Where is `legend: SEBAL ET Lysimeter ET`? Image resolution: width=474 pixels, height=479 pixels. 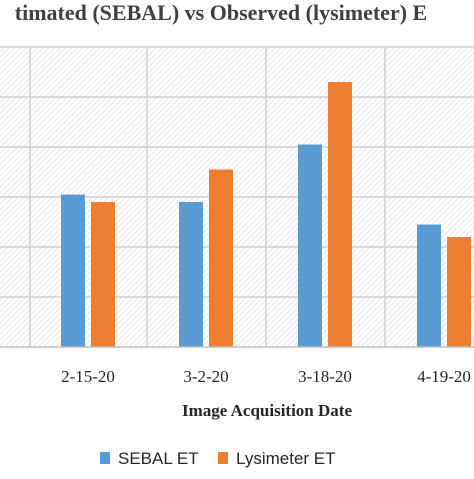 legend: SEBAL ET Lysimeter ET is located at coordinates (218, 458).